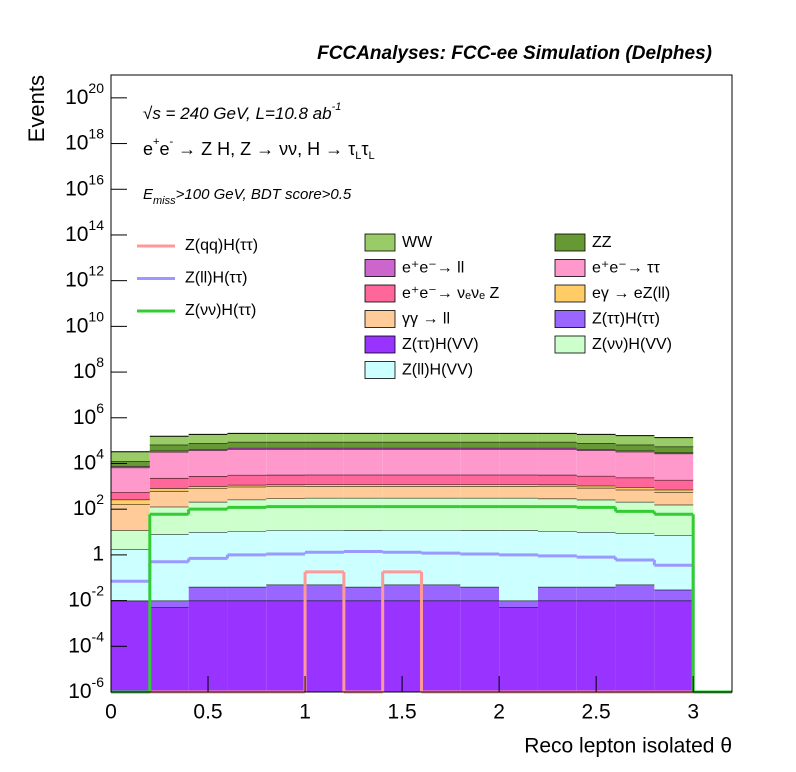 Image resolution: width=796 pixels, height=772 pixels. I want to click on y-tick-exponent: 6, so click(100, 407).